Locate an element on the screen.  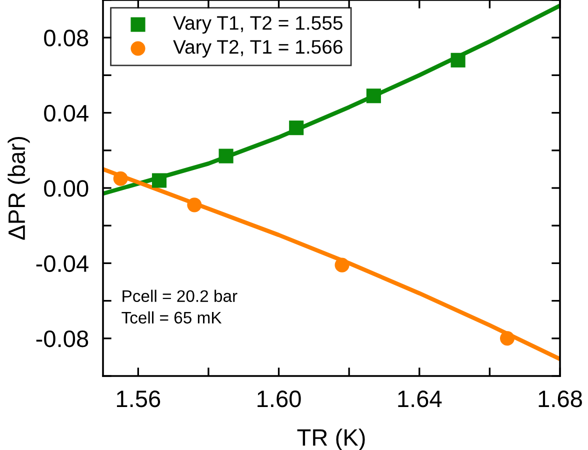
x-tick-label: 1.56 is located at coordinates (138, 399).